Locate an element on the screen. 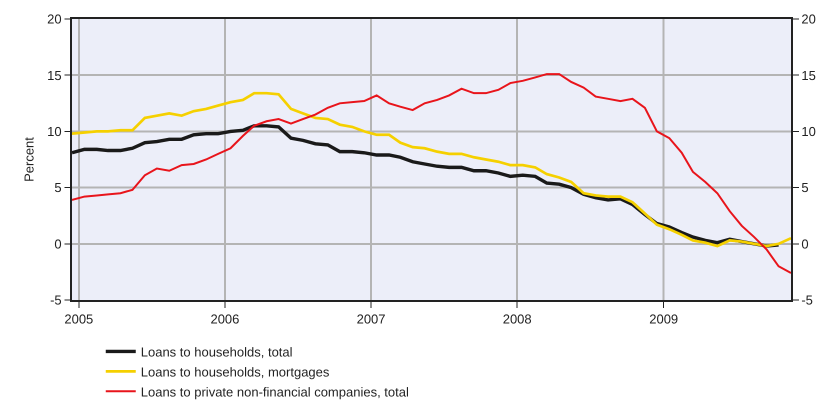 The image size is (828, 418). y-tick-label: 0 is located at coordinates (58, 244).